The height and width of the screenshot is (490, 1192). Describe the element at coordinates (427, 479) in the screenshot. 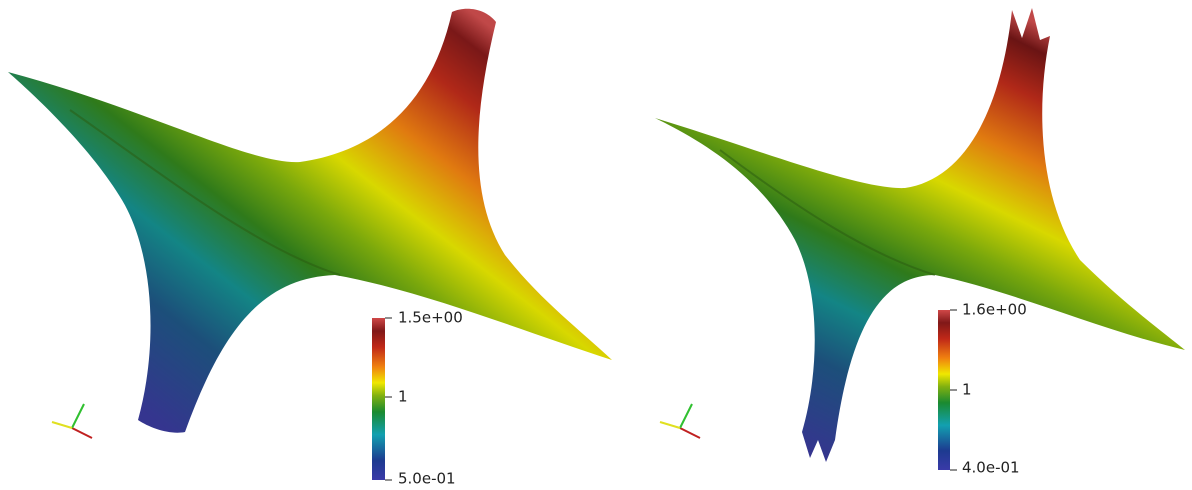

I see `colorbar-min: 5.0e-01` at that location.